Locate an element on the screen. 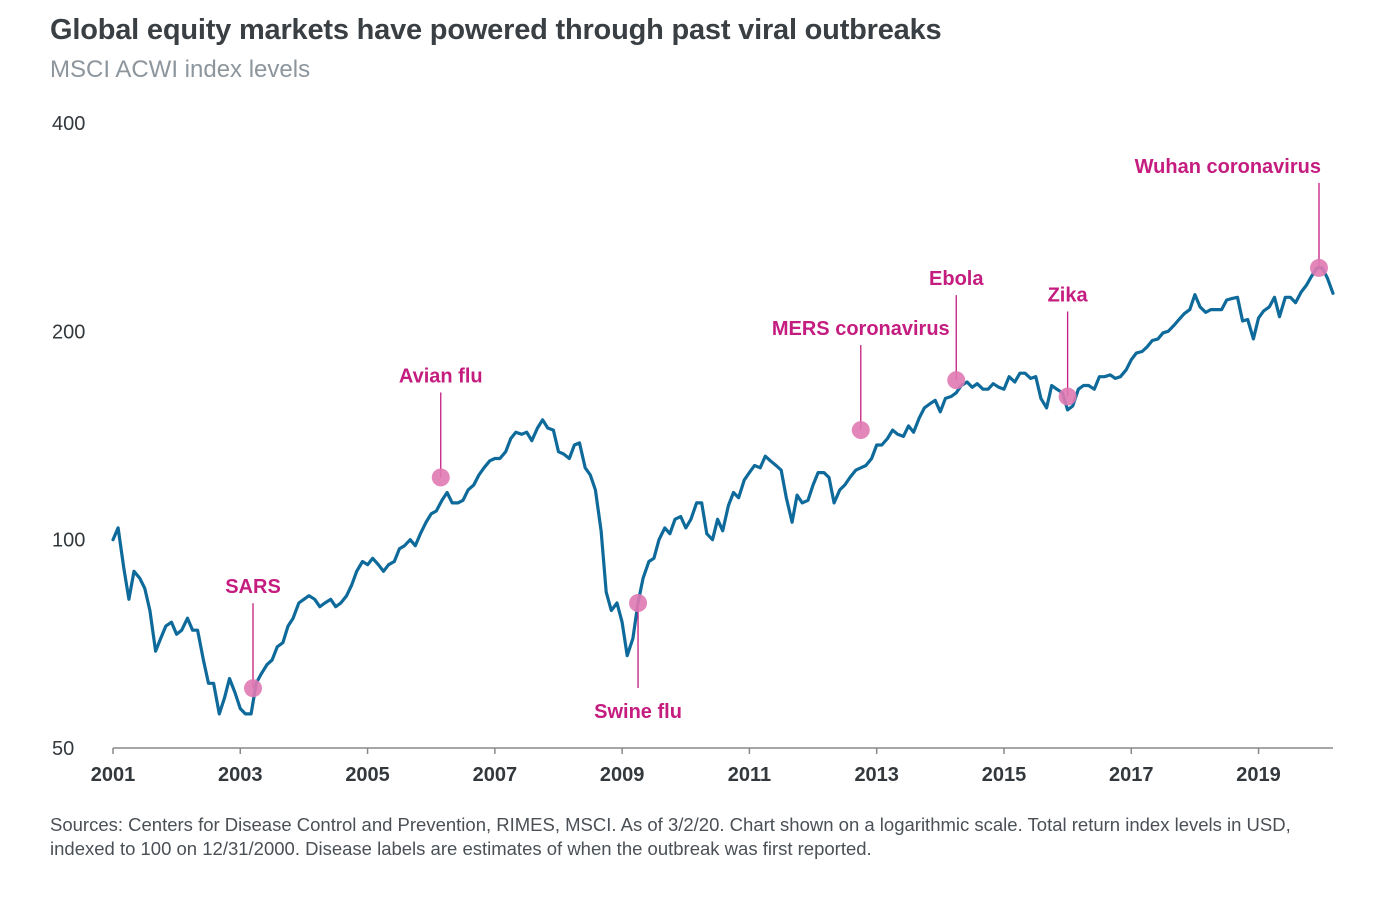 The width and height of the screenshot is (1385, 901). x-tick-label: 2019 is located at coordinates (1258, 775).